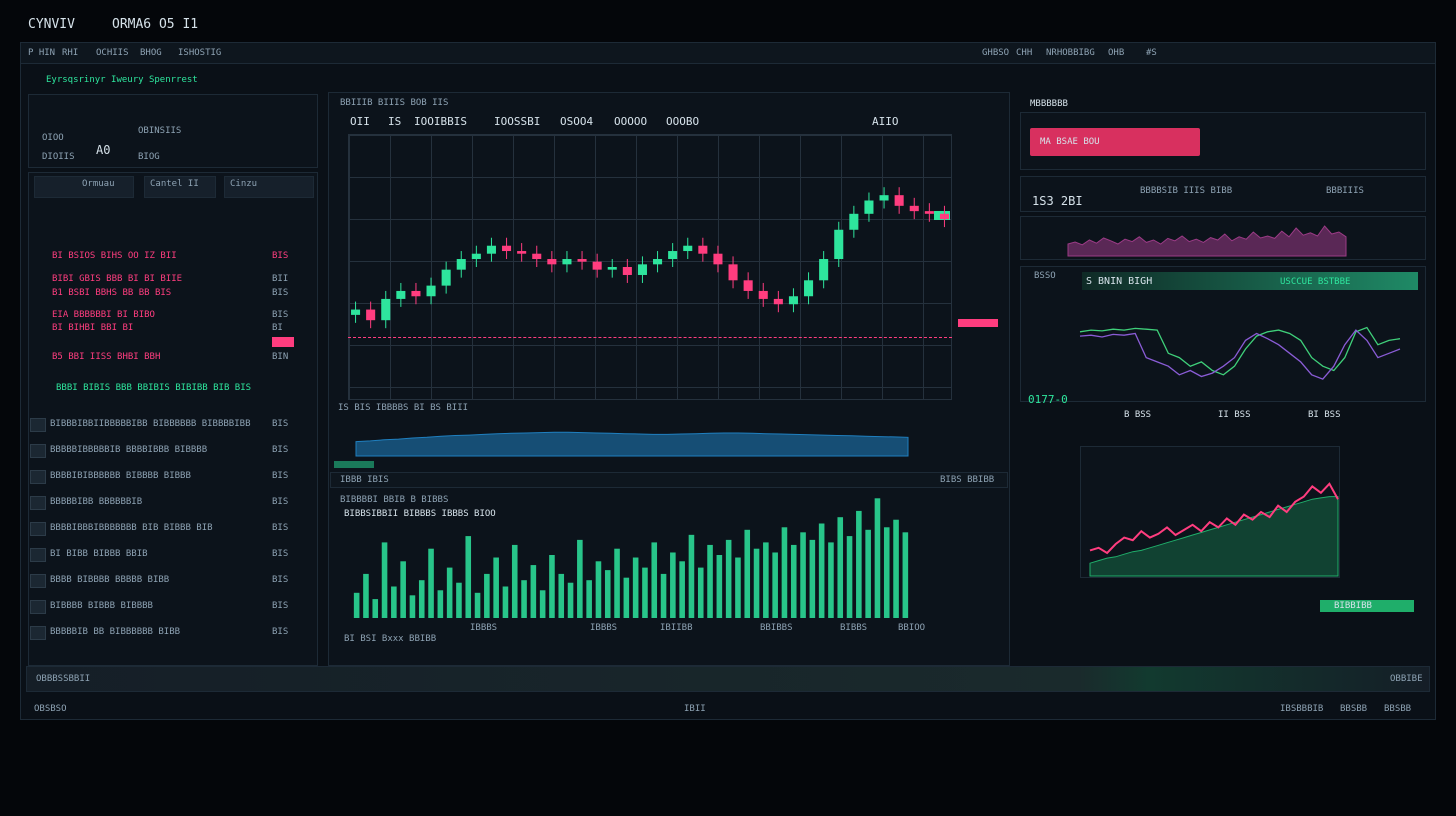  Describe the element at coordinates (160, 131) in the screenshot. I see `stat: OBINSIIS` at that location.